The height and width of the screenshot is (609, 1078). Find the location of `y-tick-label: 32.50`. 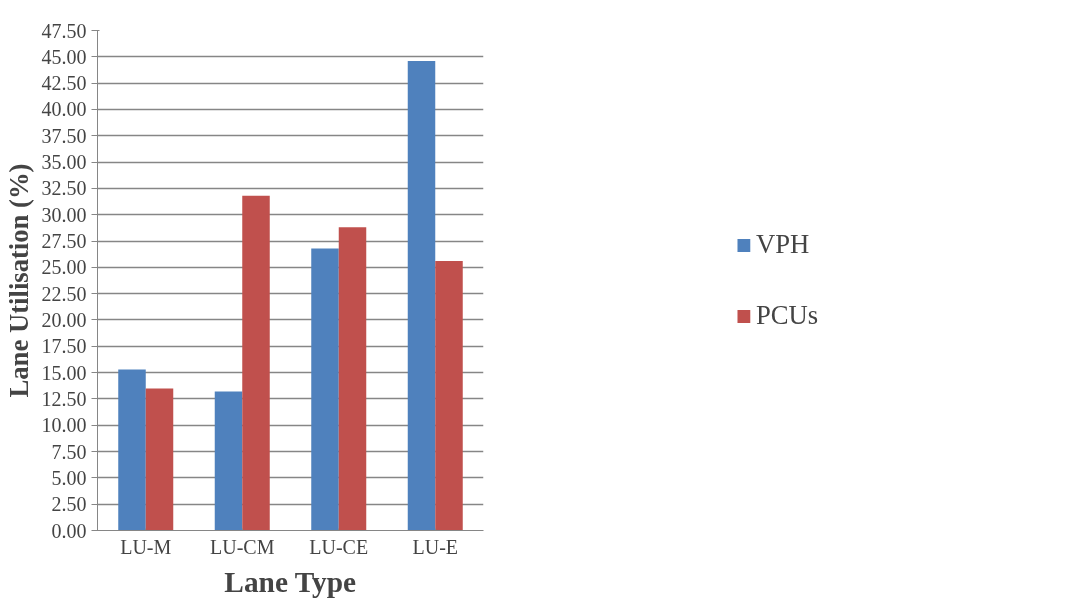

y-tick-label: 32.50 is located at coordinates (64, 188).